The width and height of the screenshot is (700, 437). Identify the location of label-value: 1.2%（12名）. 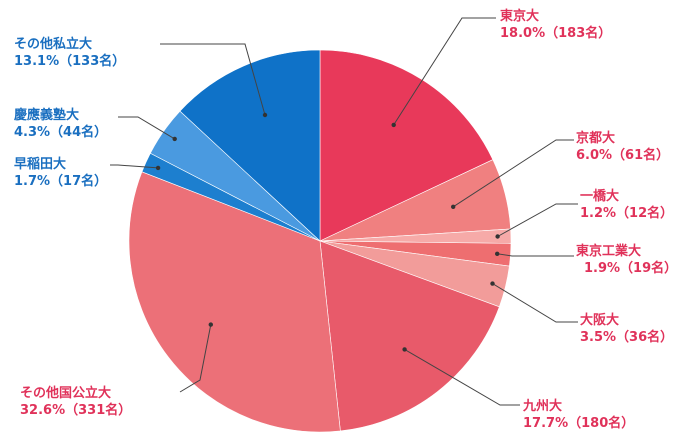
(627, 213).